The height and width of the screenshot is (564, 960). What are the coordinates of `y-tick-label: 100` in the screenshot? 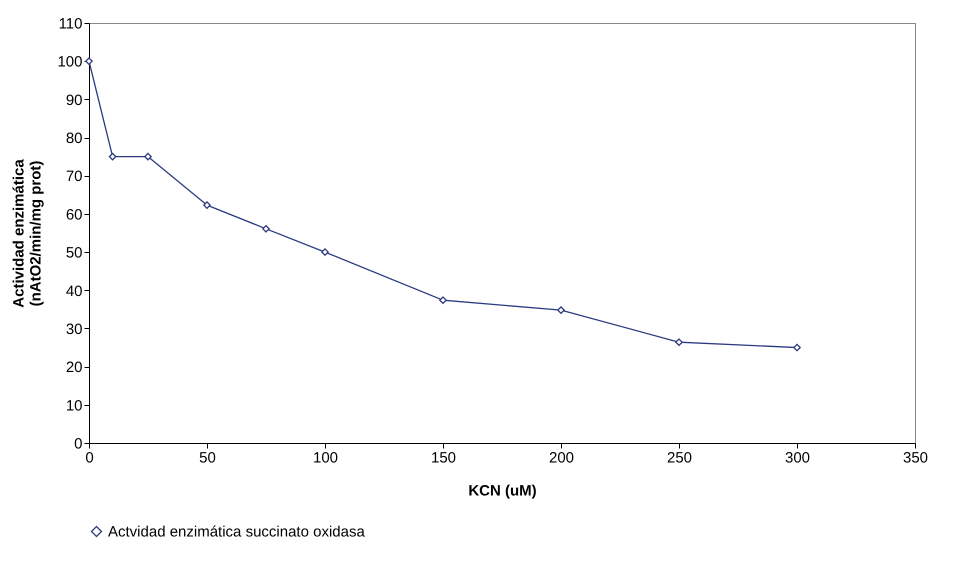 It's located at (69, 62).